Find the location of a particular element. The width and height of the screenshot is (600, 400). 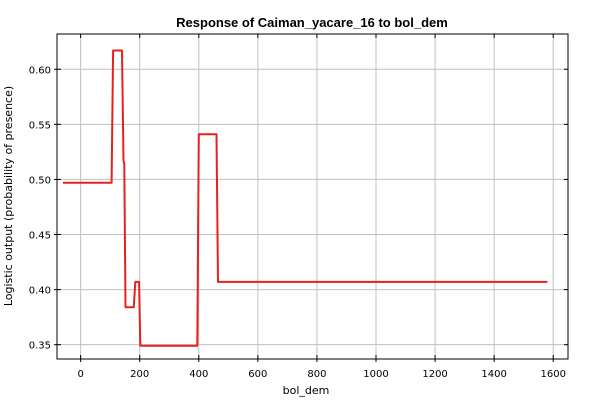

x-tick-label: 1200 is located at coordinates (434, 374).